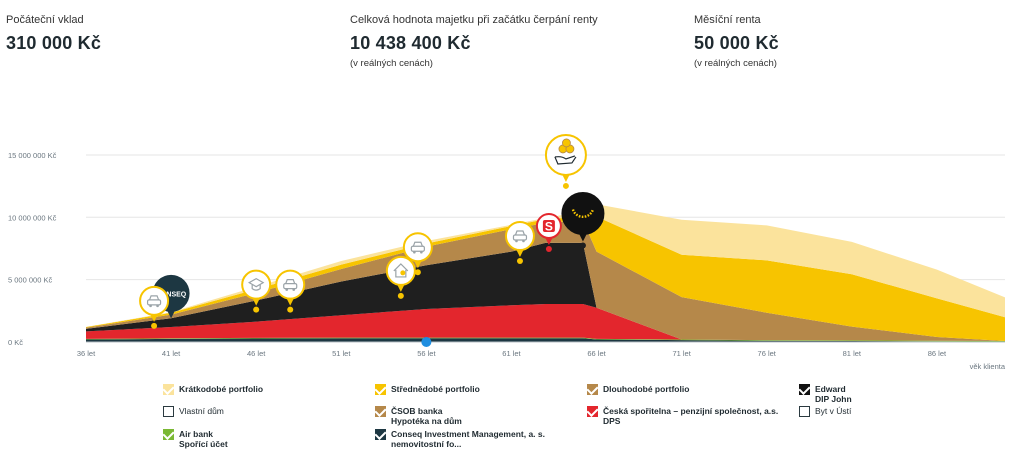 This screenshot has height=465, width=1024. What do you see at coordinates (511, 353) in the screenshot?
I see `x-tick-label: 61 let` at bounding box center [511, 353].